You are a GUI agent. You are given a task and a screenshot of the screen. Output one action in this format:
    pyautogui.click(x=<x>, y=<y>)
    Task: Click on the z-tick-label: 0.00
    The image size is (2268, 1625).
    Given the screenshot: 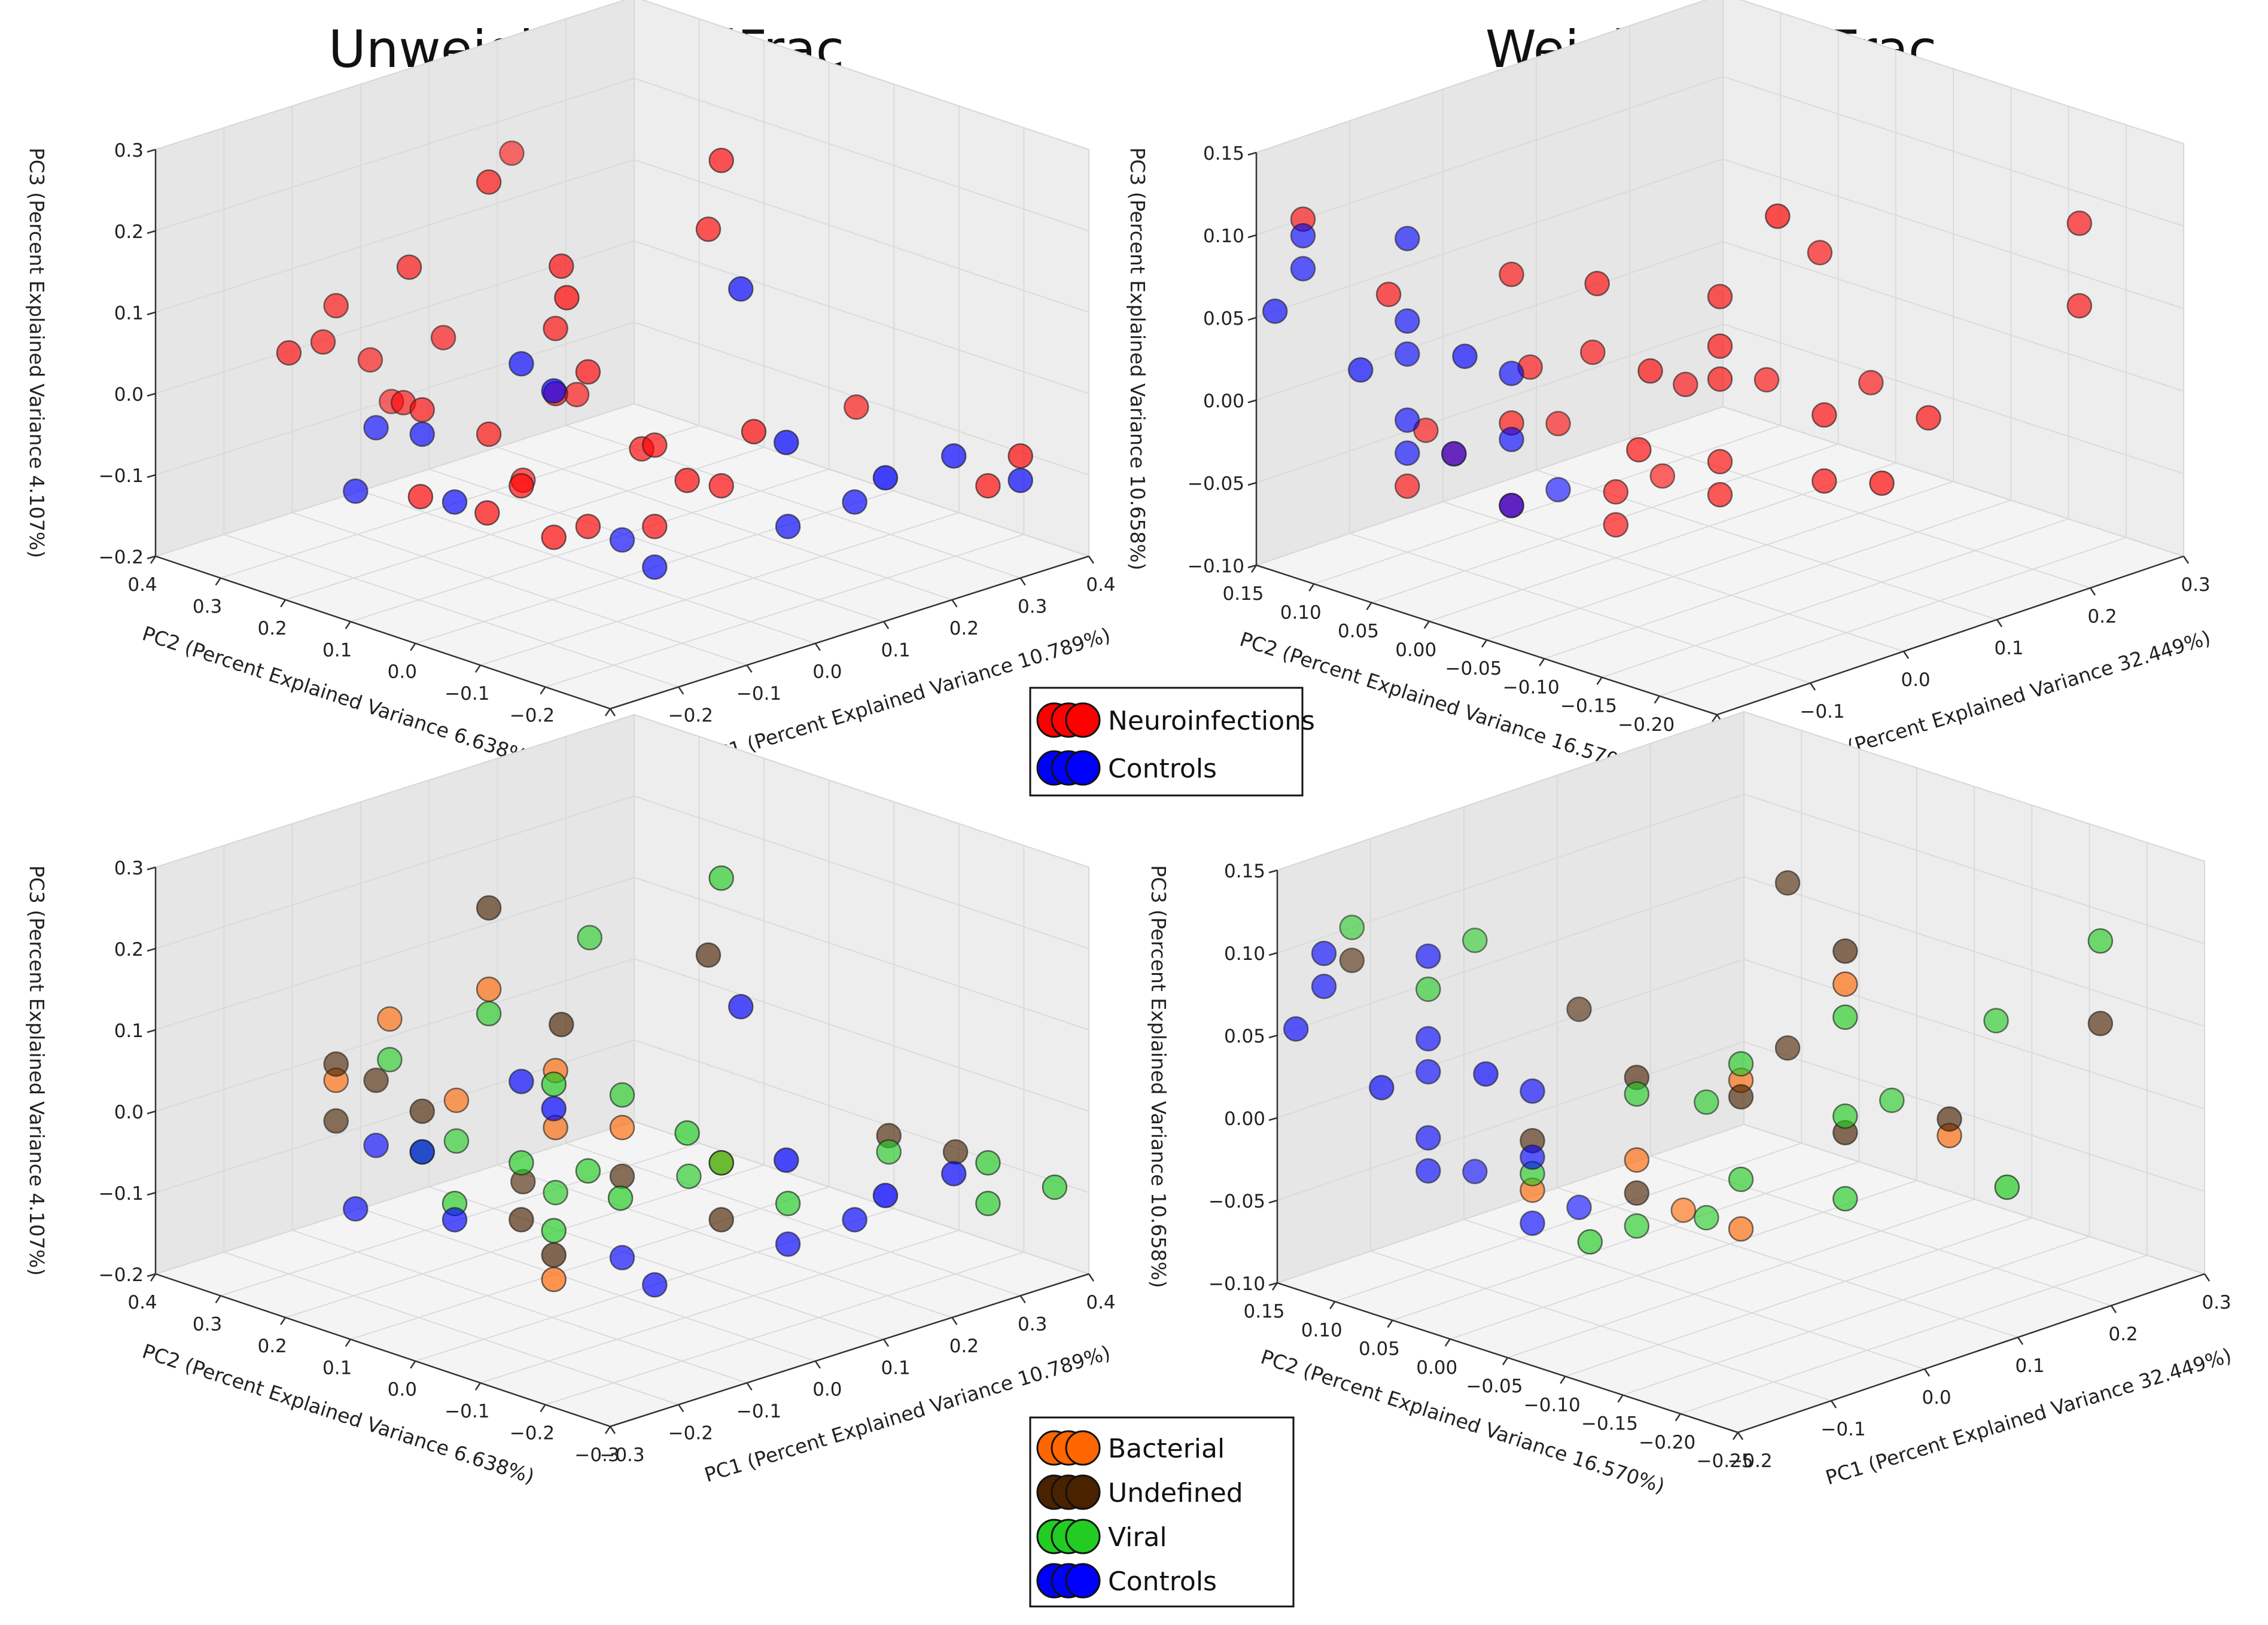 What is the action you would take?
    pyautogui.click(x=1223, y=401)
    